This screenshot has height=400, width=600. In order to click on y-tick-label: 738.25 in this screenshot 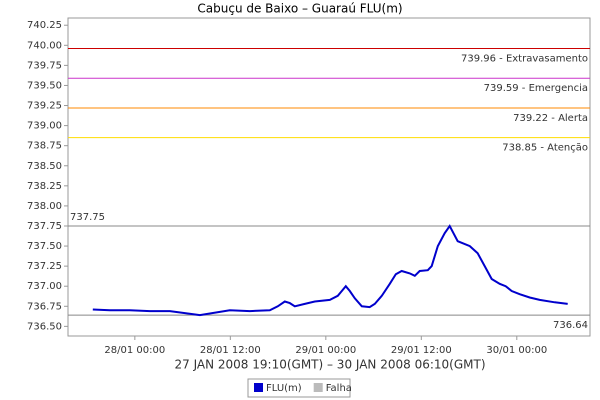, I will do `click(44, 186)`.